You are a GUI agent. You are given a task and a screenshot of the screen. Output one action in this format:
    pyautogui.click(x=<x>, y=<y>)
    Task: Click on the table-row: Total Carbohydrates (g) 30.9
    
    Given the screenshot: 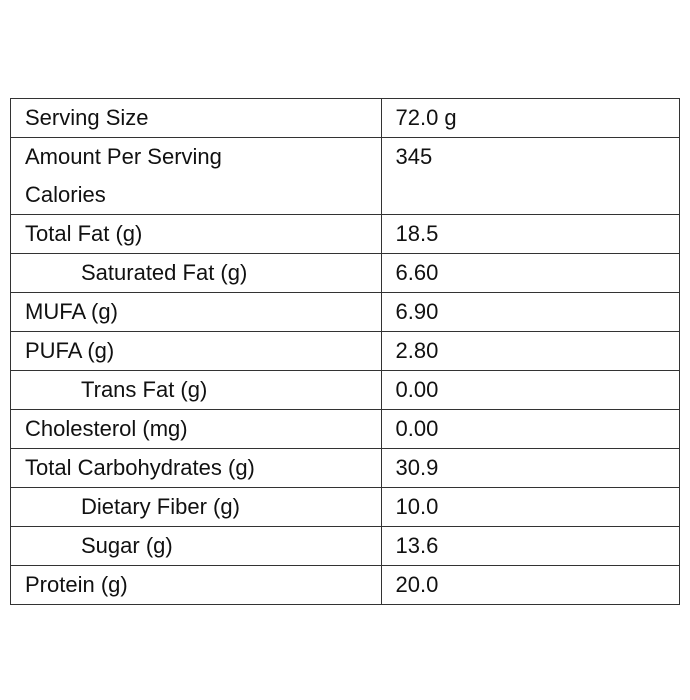 What is the action you would take?
    pyautogui.click(x=345, y=468)
    